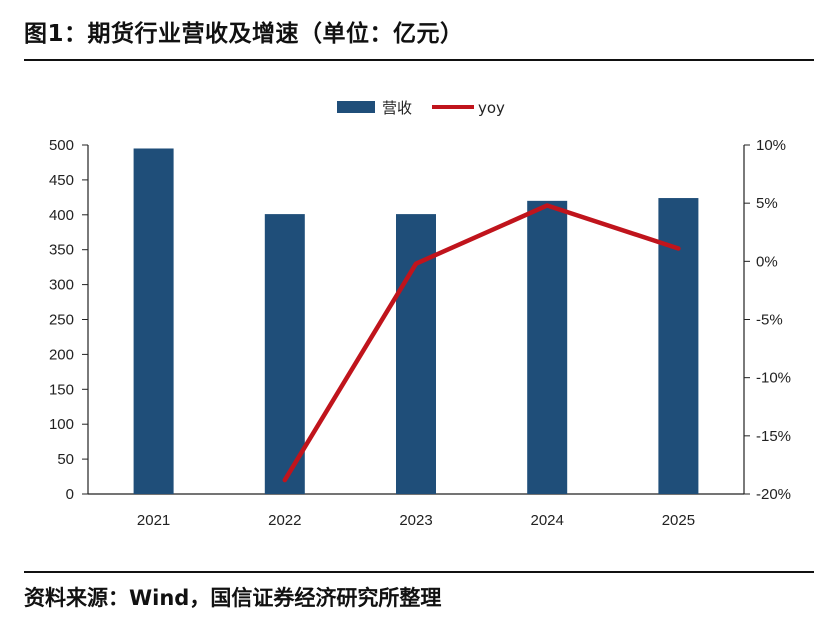  I want to click on source-rule, so click(419, 572).